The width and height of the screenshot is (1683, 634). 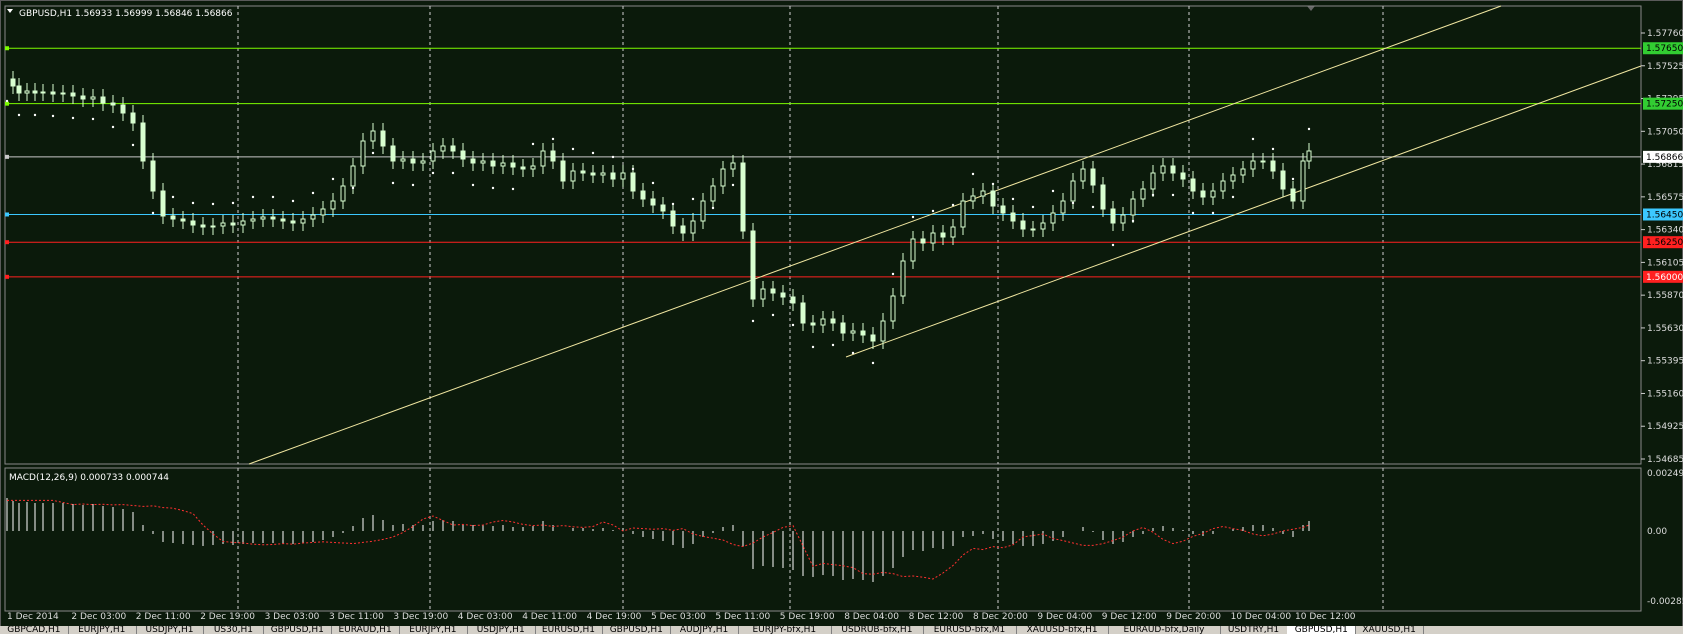 I want to click on level-price-tag-text: 1.56450, so click(x=1664, y=215).